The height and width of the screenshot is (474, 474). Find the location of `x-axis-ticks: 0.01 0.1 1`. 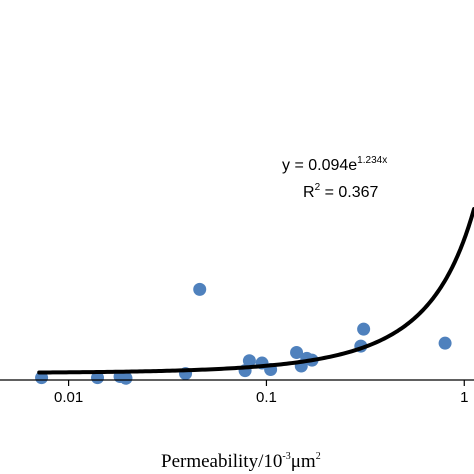

x-axis-ticks: 0.01 0.1 1 is located at coordinates (261, 393).